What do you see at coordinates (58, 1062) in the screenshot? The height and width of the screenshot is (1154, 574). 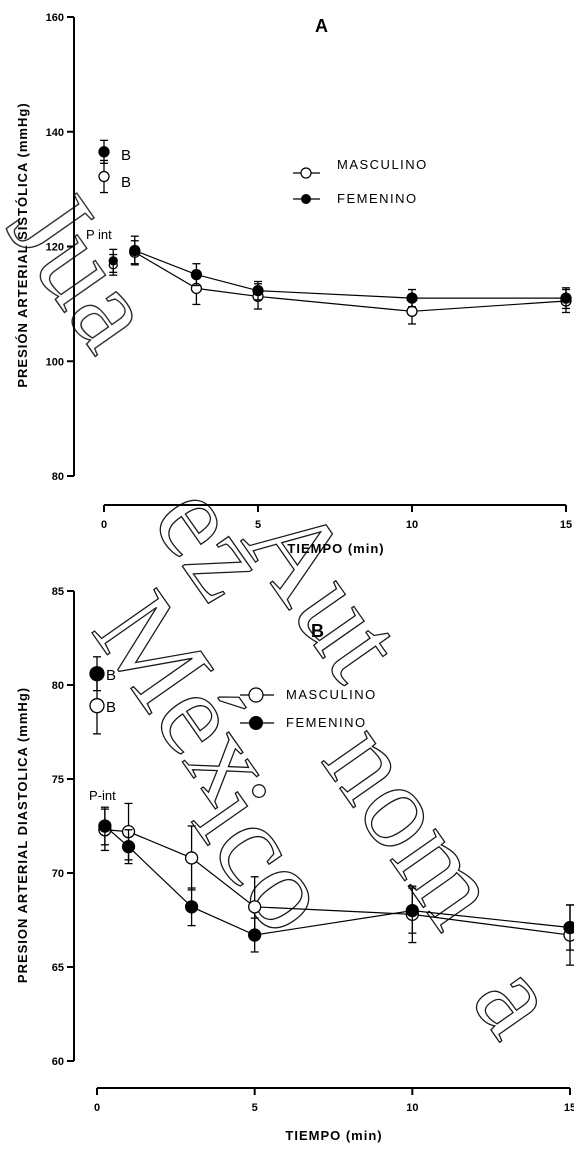 I see `y-tick-label: 60` at bounding box center [58, 1062].